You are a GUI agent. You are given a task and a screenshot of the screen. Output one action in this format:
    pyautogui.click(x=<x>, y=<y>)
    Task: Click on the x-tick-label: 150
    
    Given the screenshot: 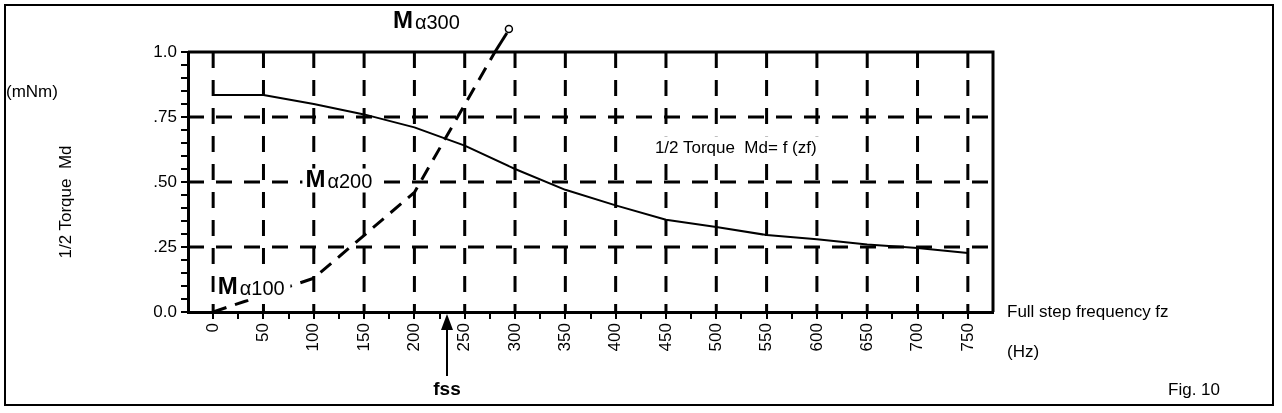 What is the action you would take?
    pyautogui.click(x=363, y=337)
    